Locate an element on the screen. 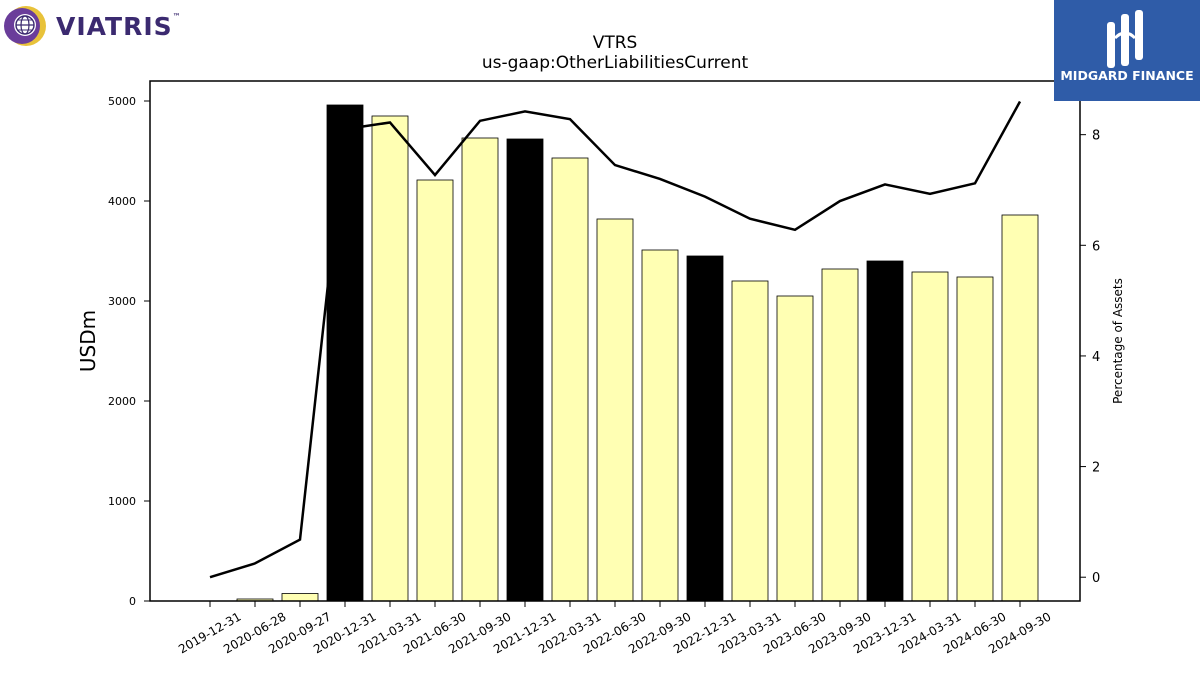  y-tick-label: 0 is located at coordinates (132, 601).